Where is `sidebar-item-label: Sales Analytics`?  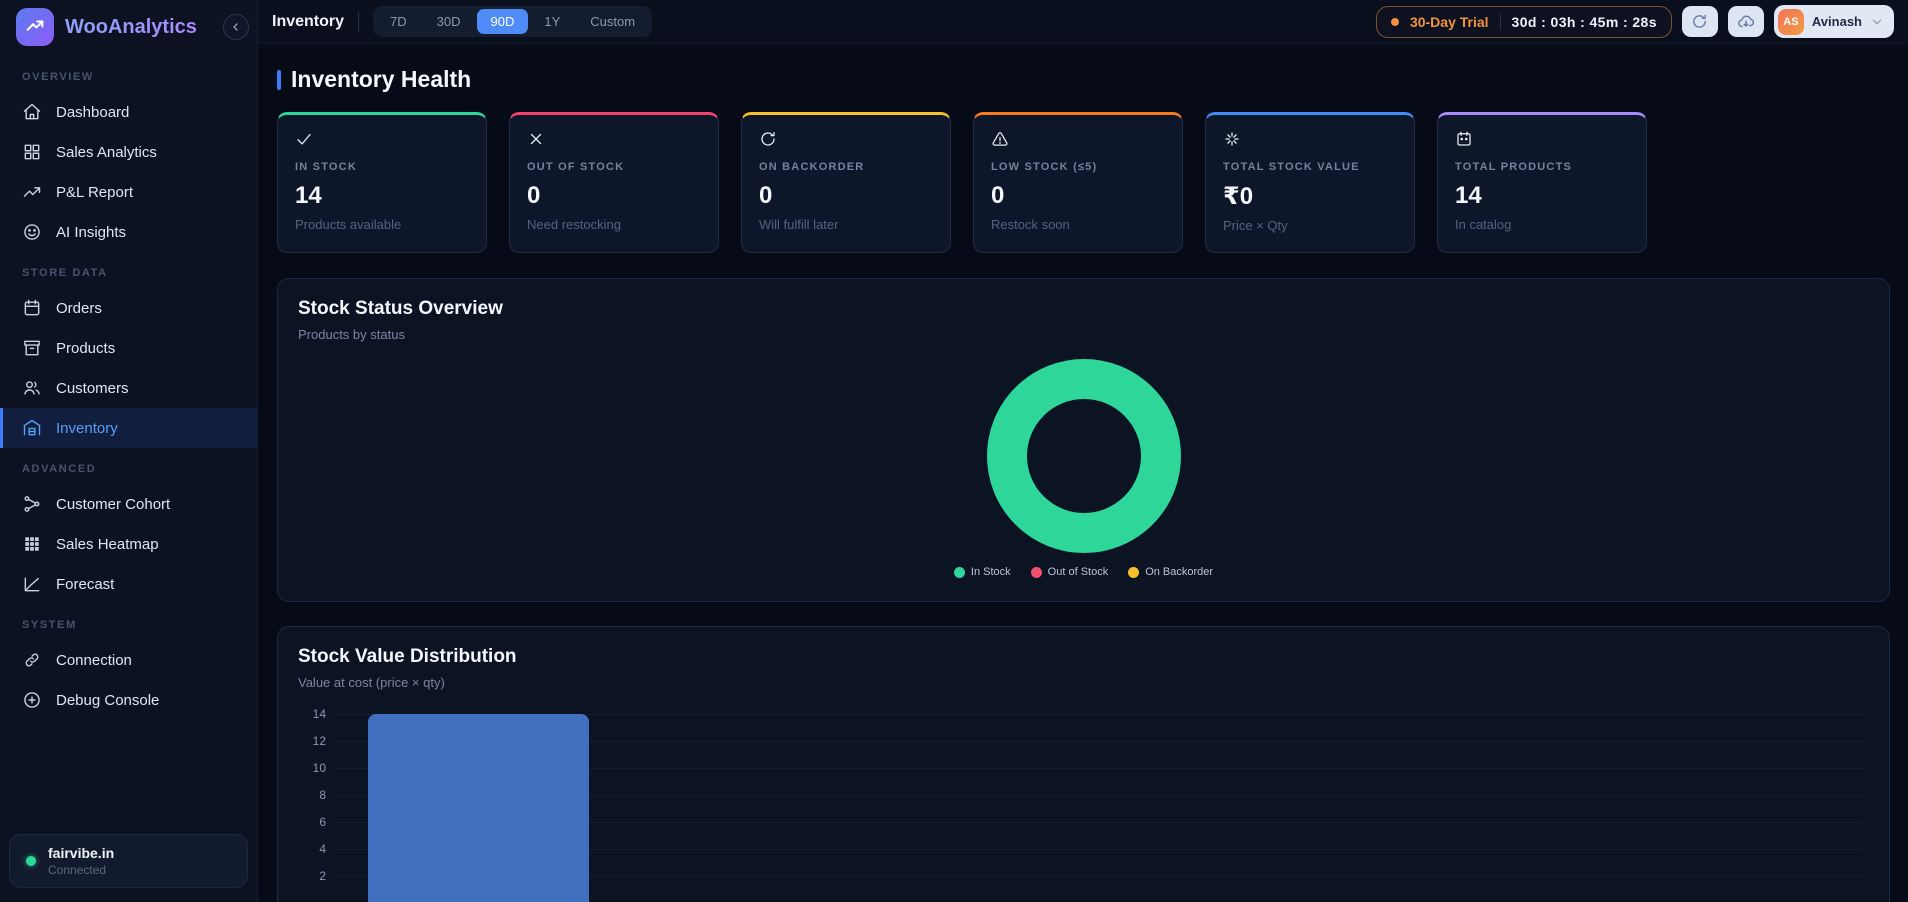 sidebar-item-label: Sales Analytics is located at coordinates (106, 152).